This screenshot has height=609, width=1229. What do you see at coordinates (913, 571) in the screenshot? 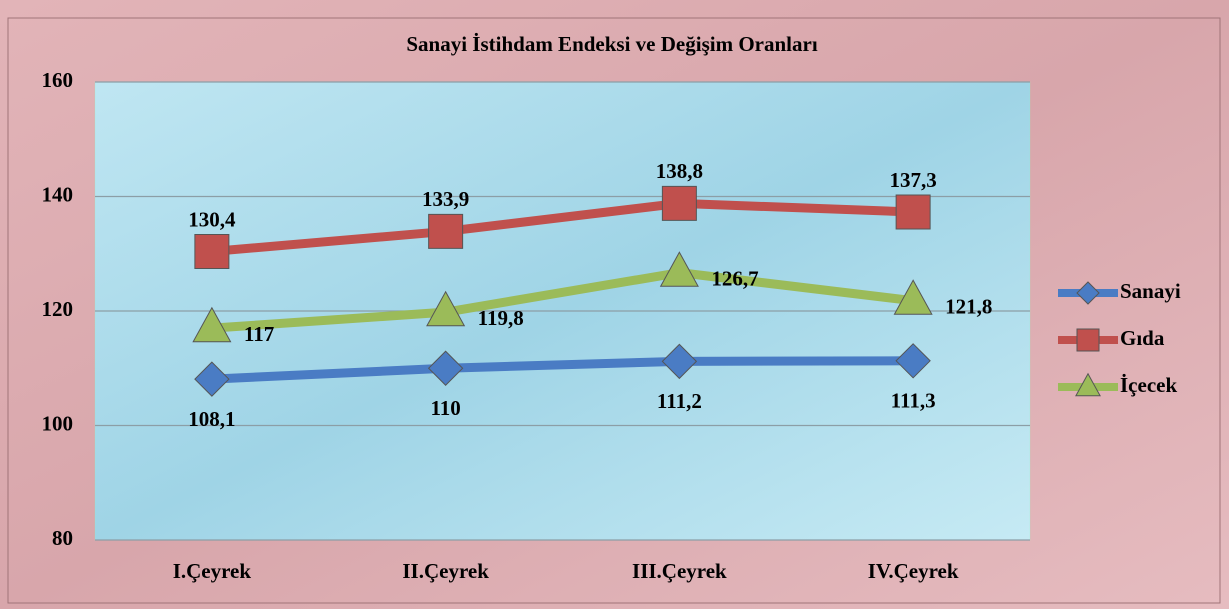
I see `x-tick-label: IV.Çeyrek` at bounding box center [913, 571].